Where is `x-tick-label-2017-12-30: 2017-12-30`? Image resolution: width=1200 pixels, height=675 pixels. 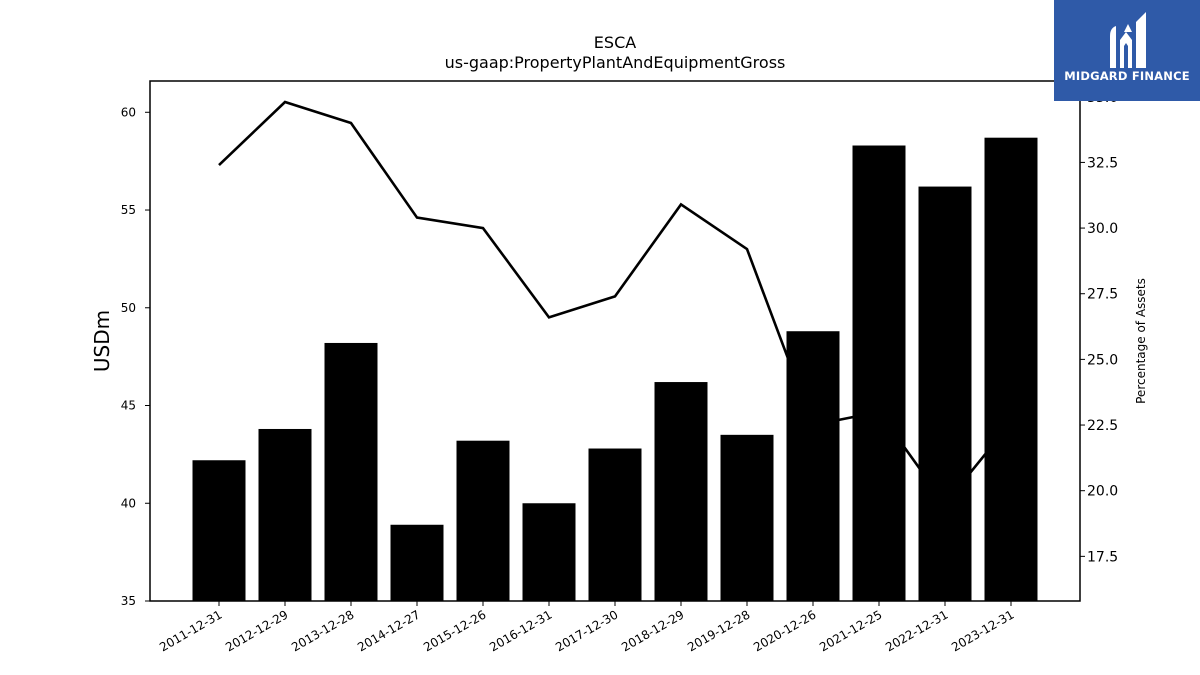 x-tick-label-2017-12-30: 2017-12-30 is located at coordinates (586, 630).